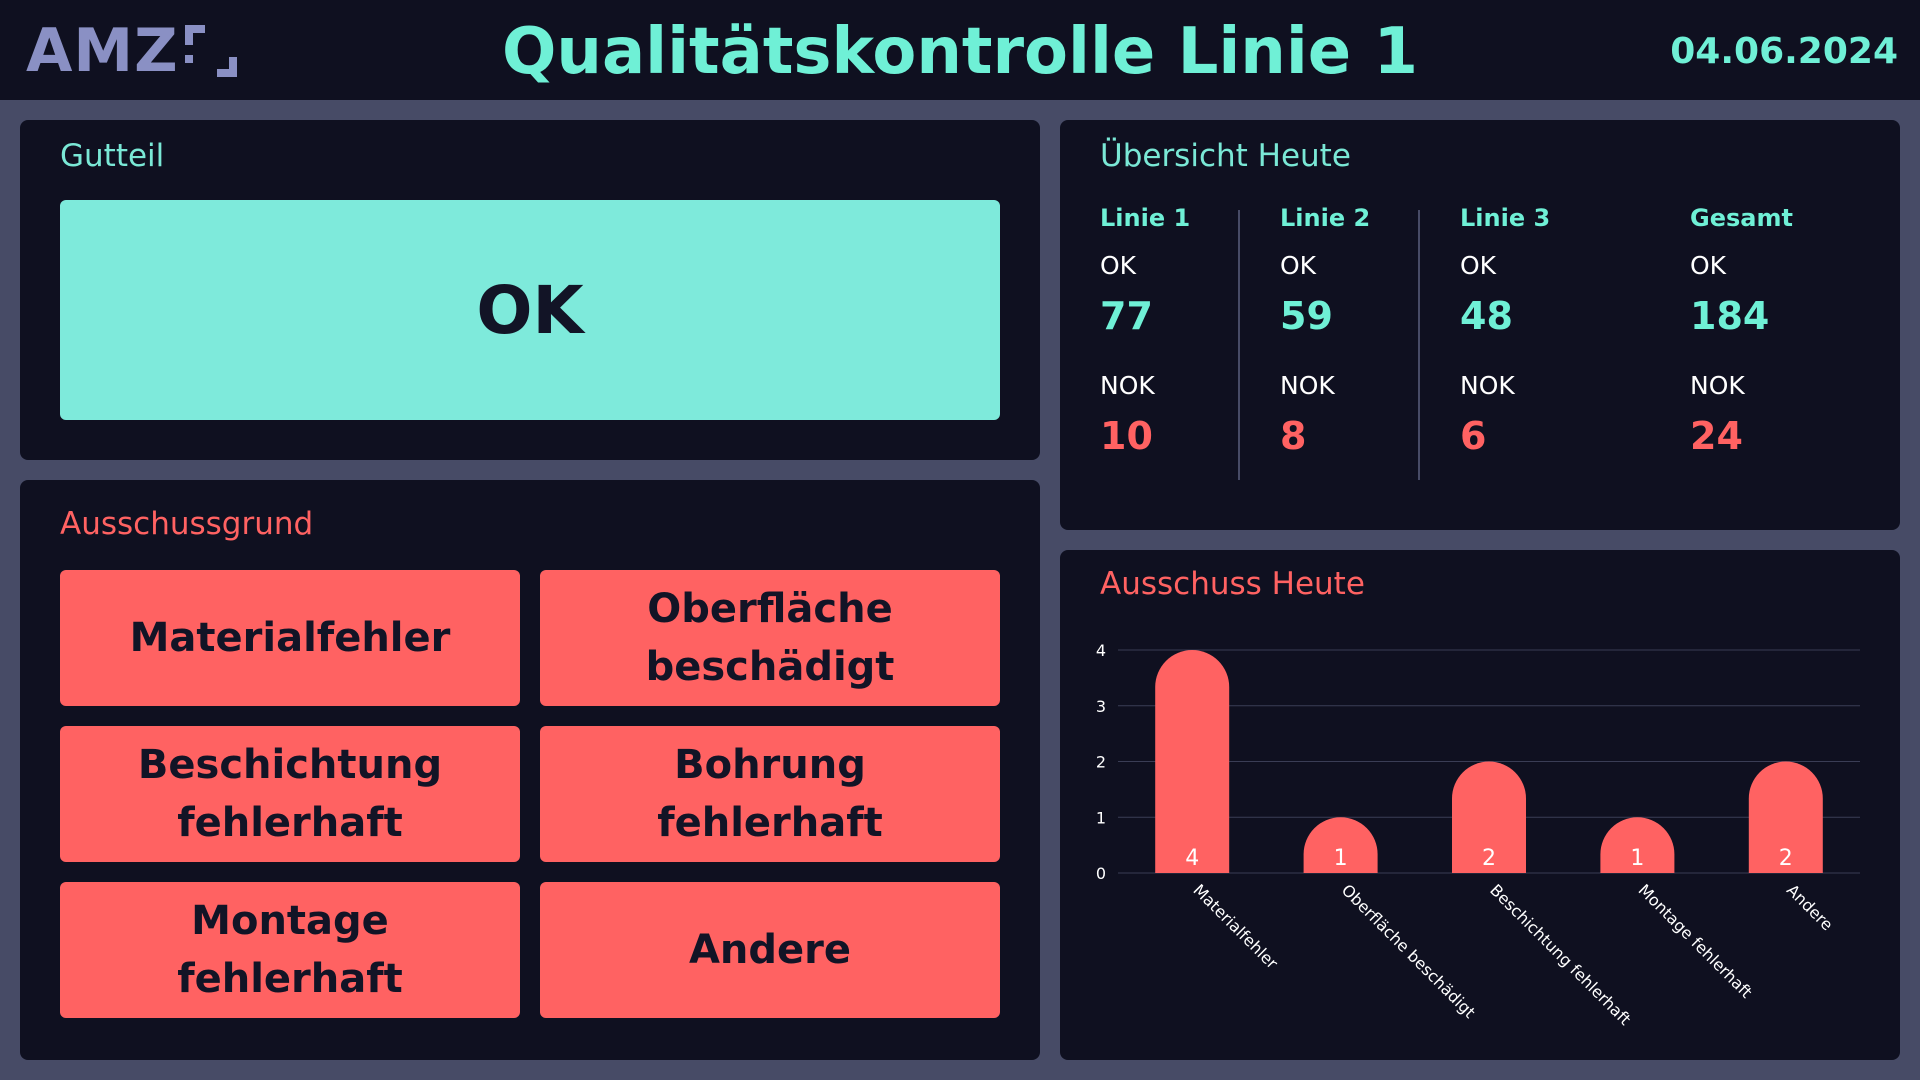 This screenshot has height=1080, width=1920. What do you see at coordinates (290, 950) in the screenshot?
I see `montage-fehlerhaft-button: Montage fehlerhaft` at bounding box center [290, 950].